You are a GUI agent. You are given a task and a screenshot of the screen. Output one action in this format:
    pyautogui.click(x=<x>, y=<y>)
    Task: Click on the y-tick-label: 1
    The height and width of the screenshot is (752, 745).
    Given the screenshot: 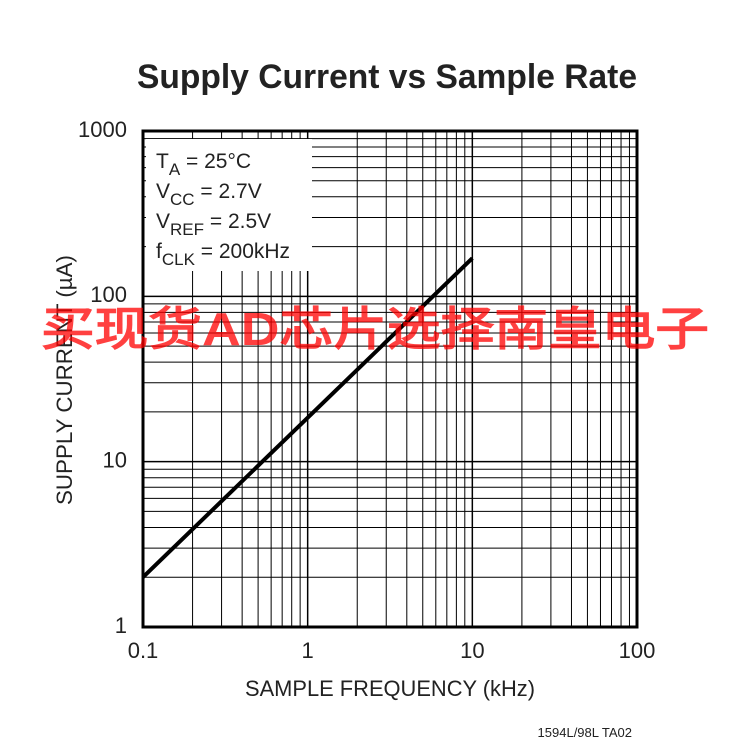 What is the action you would take?
    pyautogui.click(x=121, y=625)
    